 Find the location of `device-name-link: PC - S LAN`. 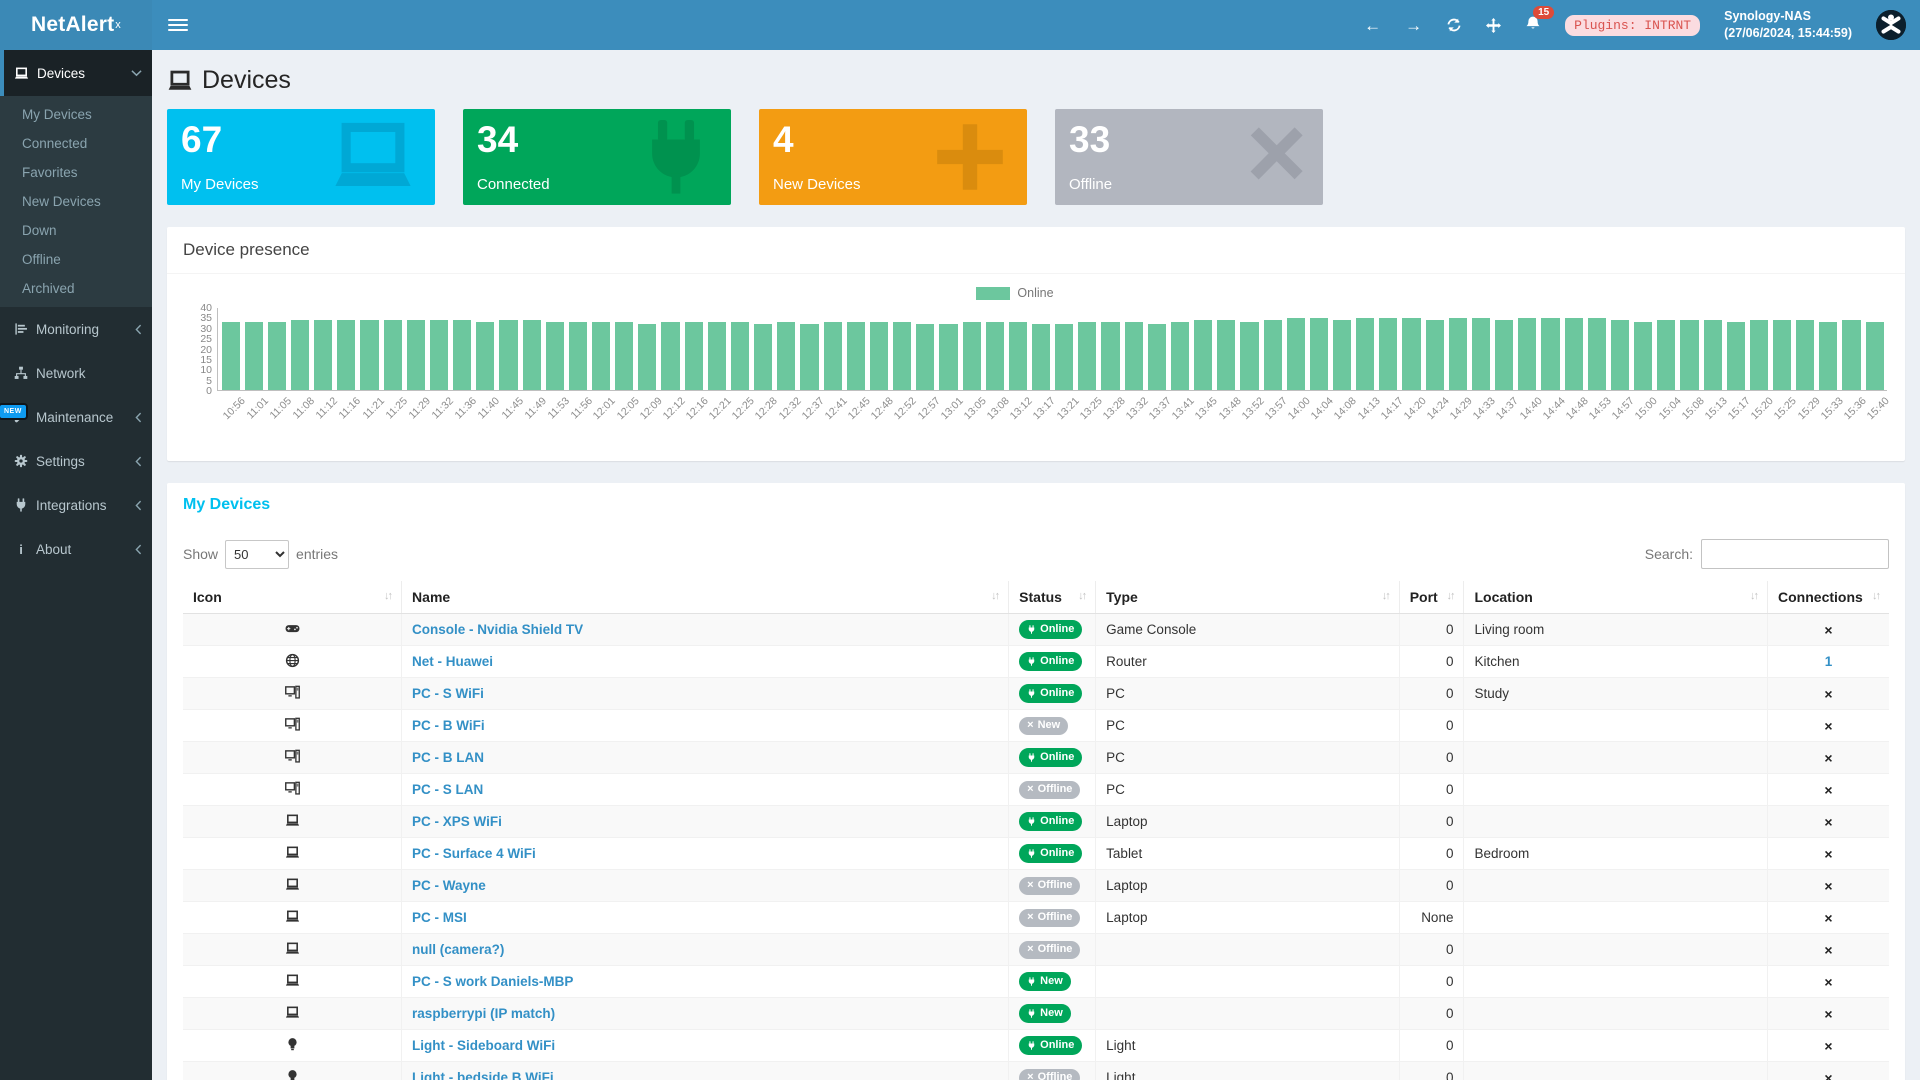

device-name-link: PC - S LAN is located at coordinates (448, 789).